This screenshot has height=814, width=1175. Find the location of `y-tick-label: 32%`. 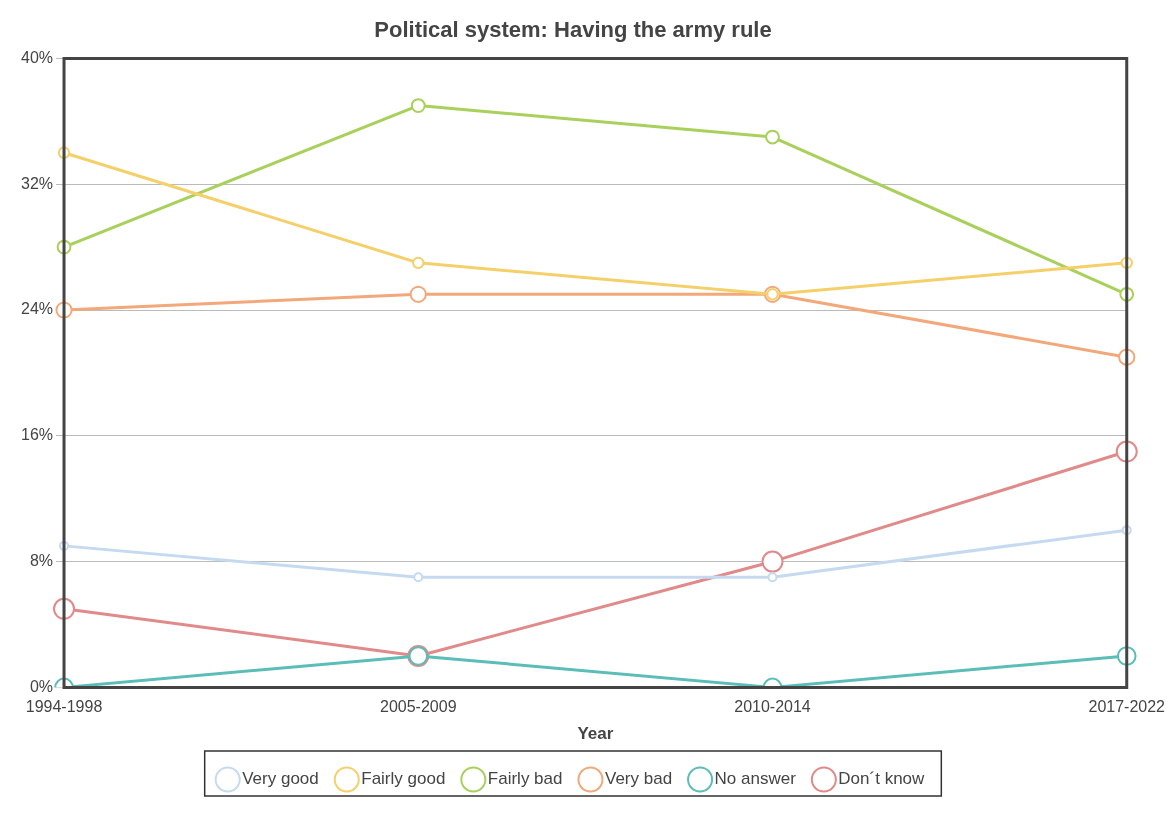

y-tick-label: 32% is located at coordinates (37, 183).